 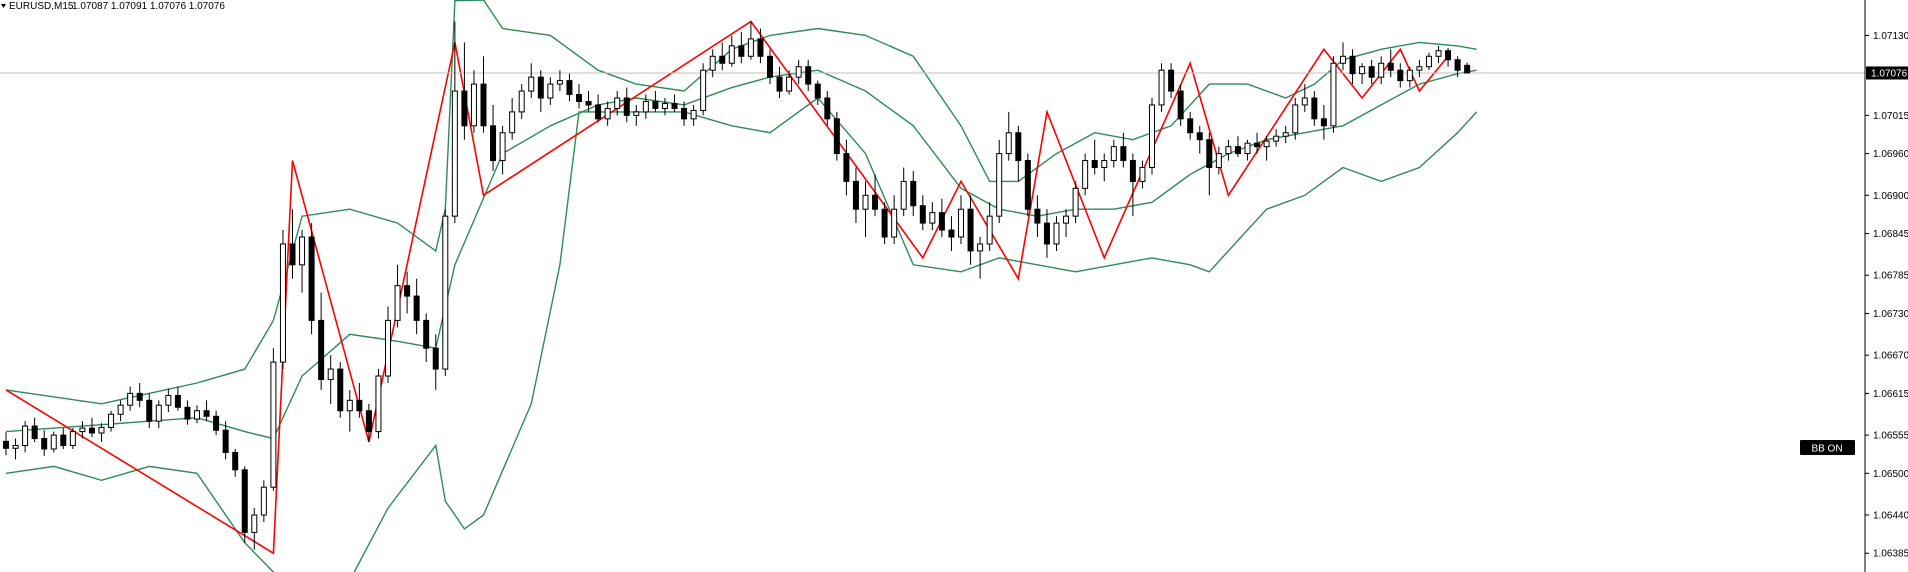 I want to click on price-tick-label: 1.07130, so click(x=1890, y=36).